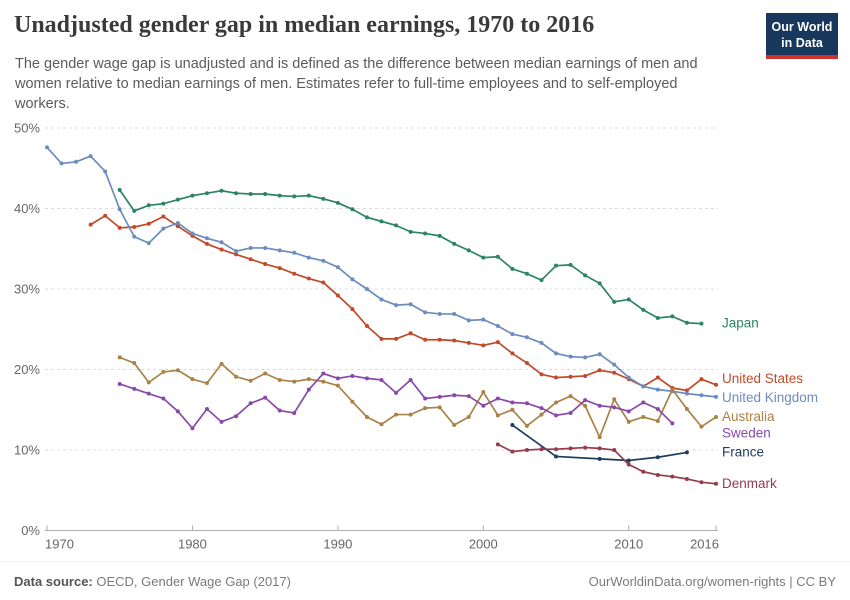 Image resolution: width=850 pixels, height=600 pixels. What do you see at coordinates (802, 43) in the screenshot?
I see `owid-logo-line2: in Data` at bounding box center [802, 43].